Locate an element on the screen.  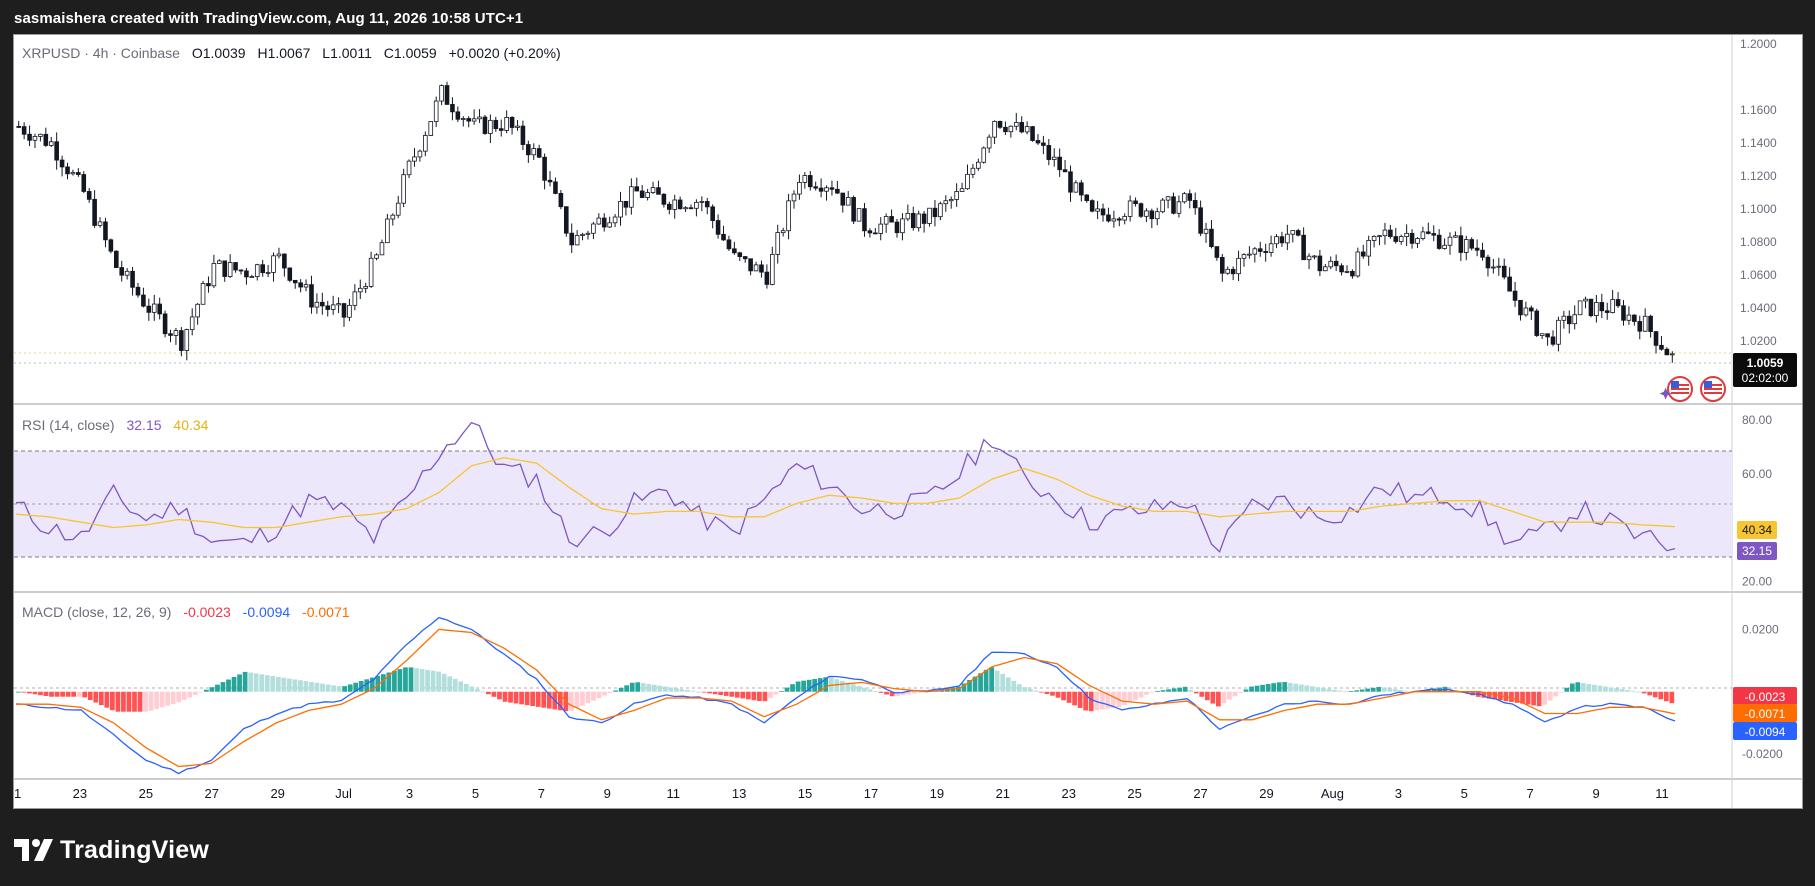
time-tick-label: 17 is located at coordinates (871, 793).